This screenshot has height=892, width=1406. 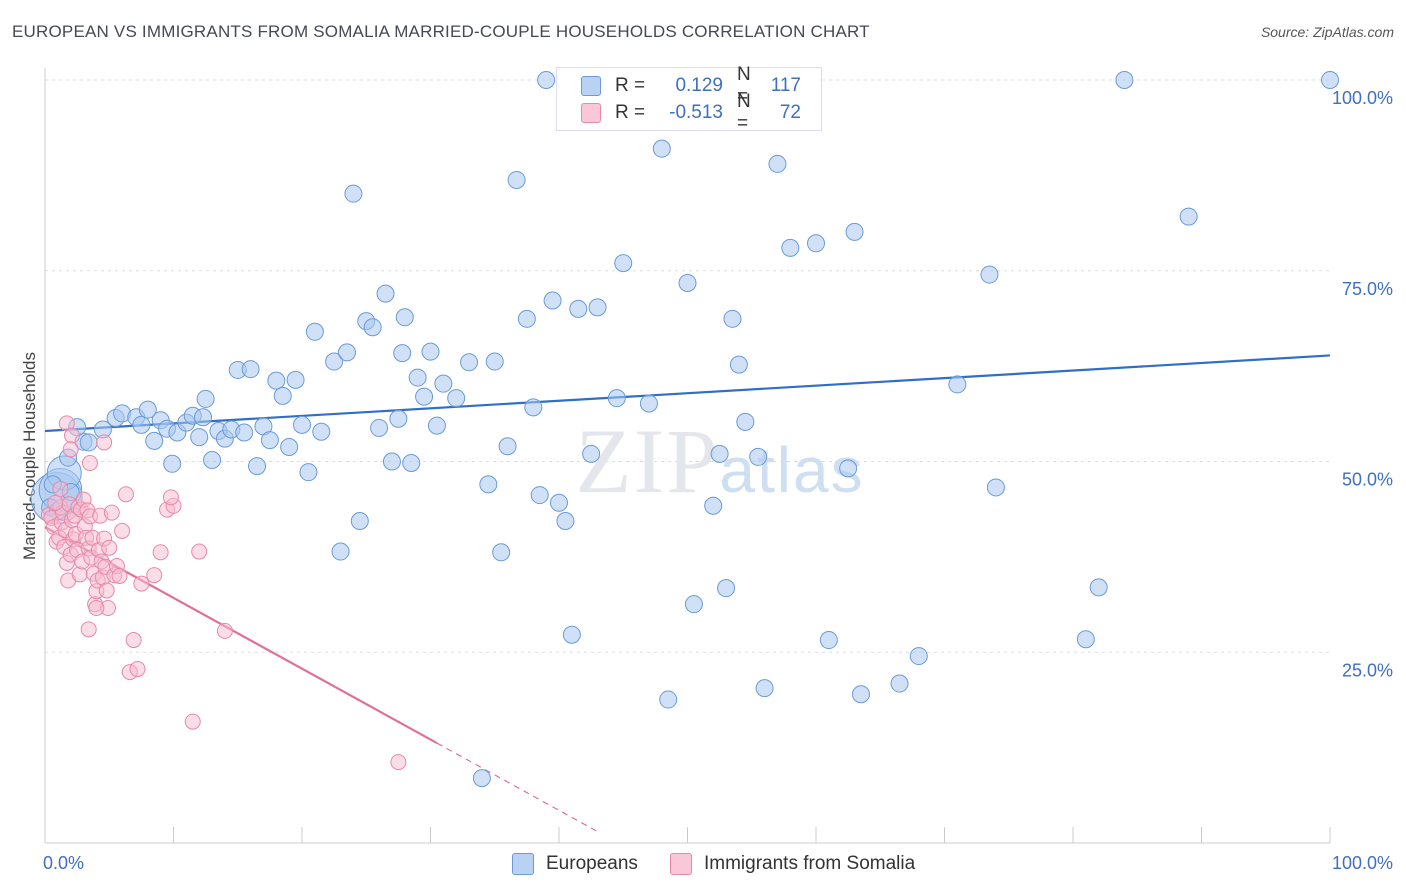 I want to click on legend-row-somalia: R = -0.513 N = 72, so click(x=691, y=112).